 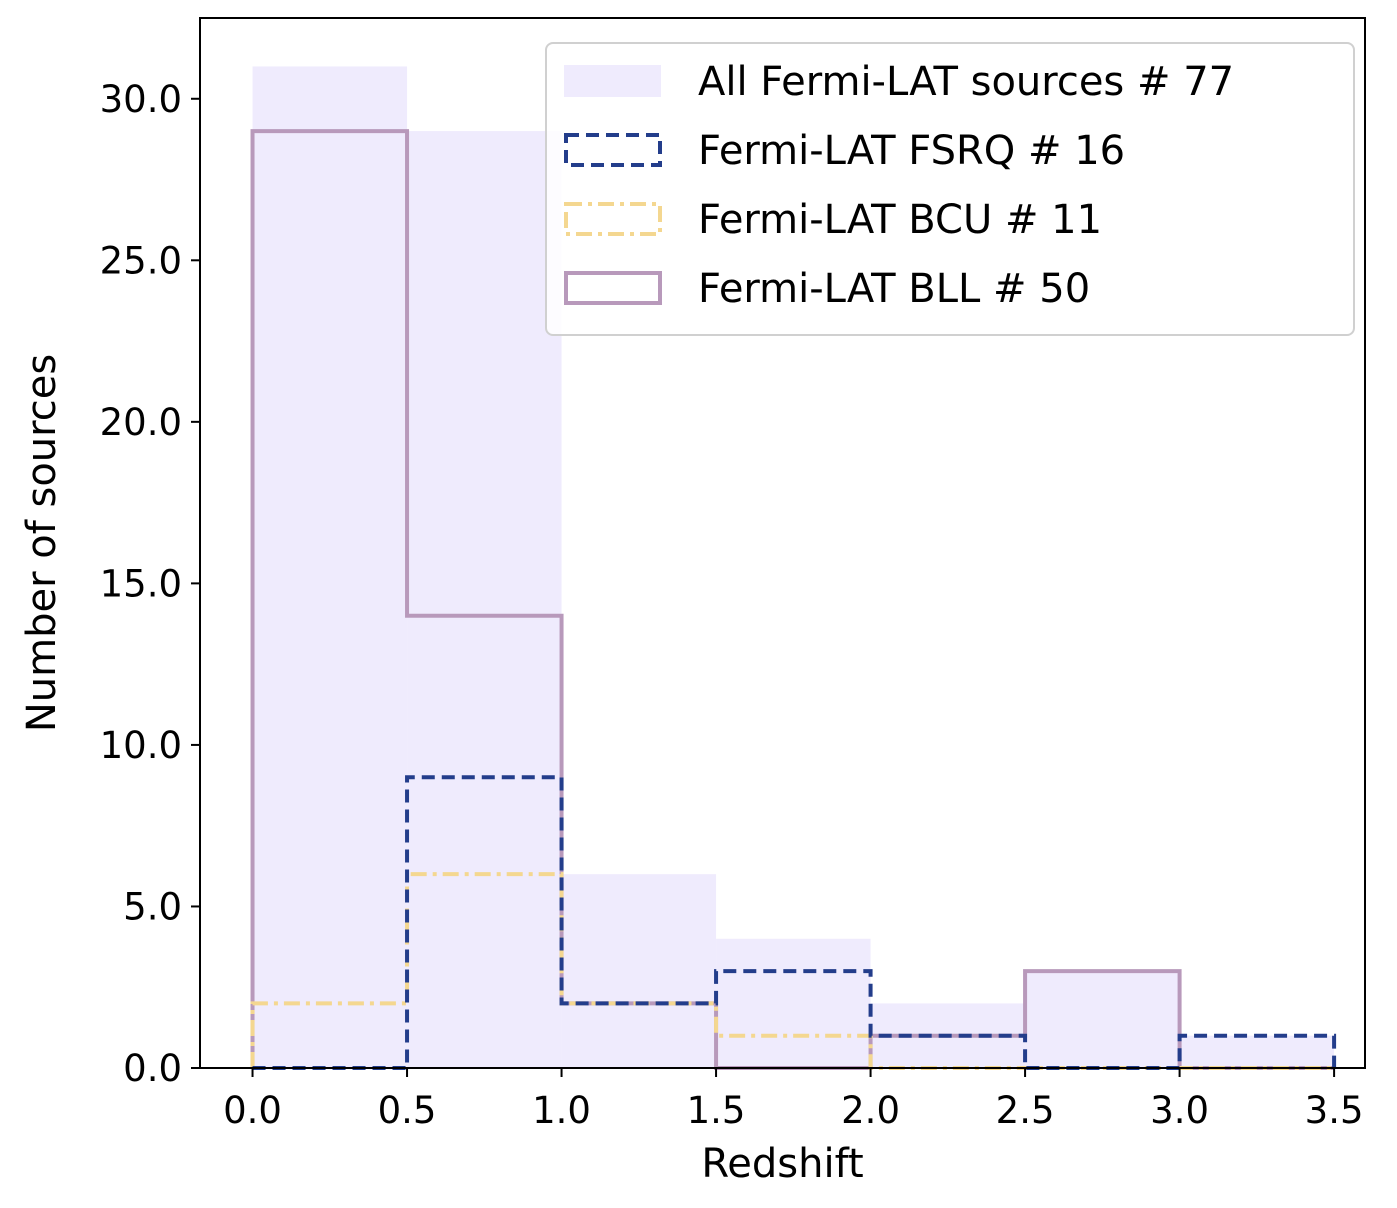 I want to click on legend-item-fsrq: Fermi-LAT FSRQ # 16, so click(x=844, y=151).